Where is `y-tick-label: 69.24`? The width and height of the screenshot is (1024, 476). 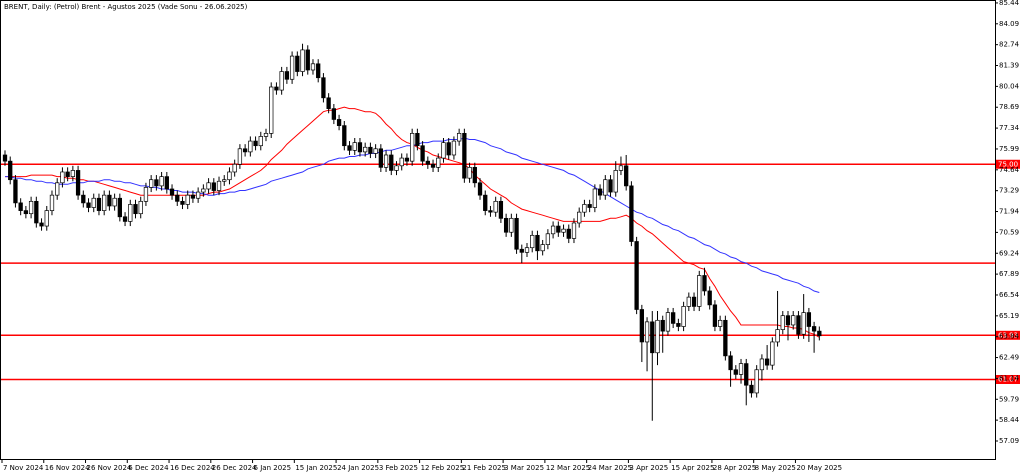 y-tick-label: 69.24 is located at coordinates (1009, 253).